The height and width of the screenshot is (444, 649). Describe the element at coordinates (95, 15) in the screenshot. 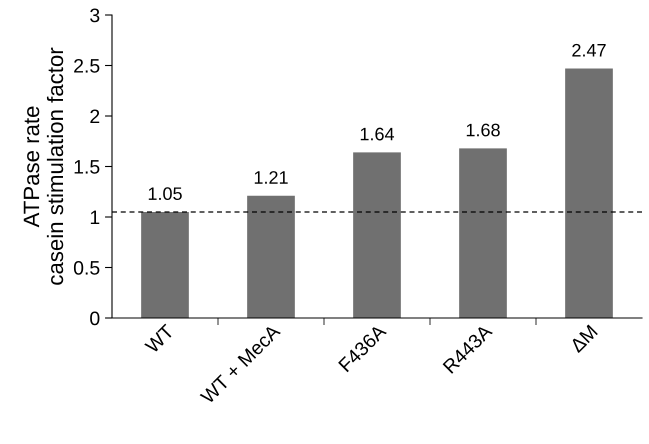

I see `y-tick-label: 3` at that location.